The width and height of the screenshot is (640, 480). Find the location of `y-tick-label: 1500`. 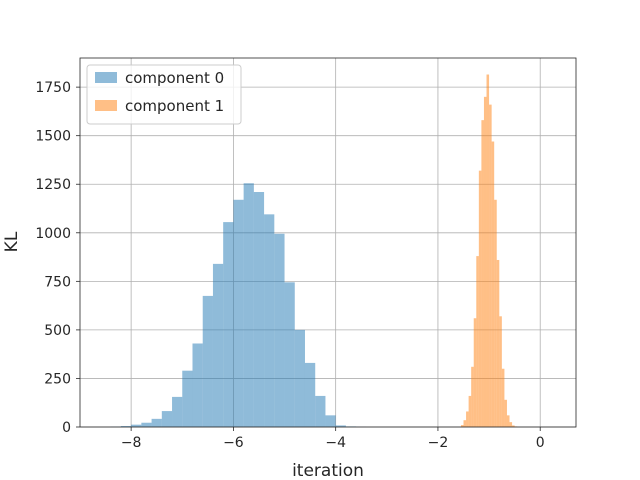

y-tick-label: 1500 is located at coordinates (53, 137).